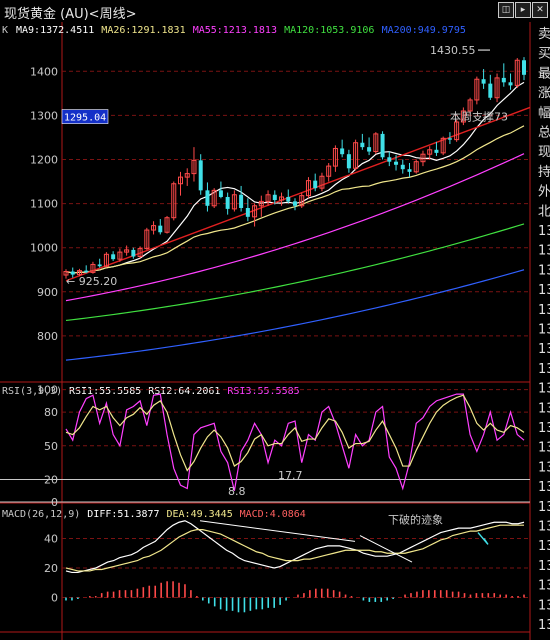 Image resolution: width=550 pixels, height=640 pixels. What do you see at coordinates (263, 391) in the screenshot?
I see `rsi-legend-item: RSI3:55.5585` at bounding box center [263, 391].